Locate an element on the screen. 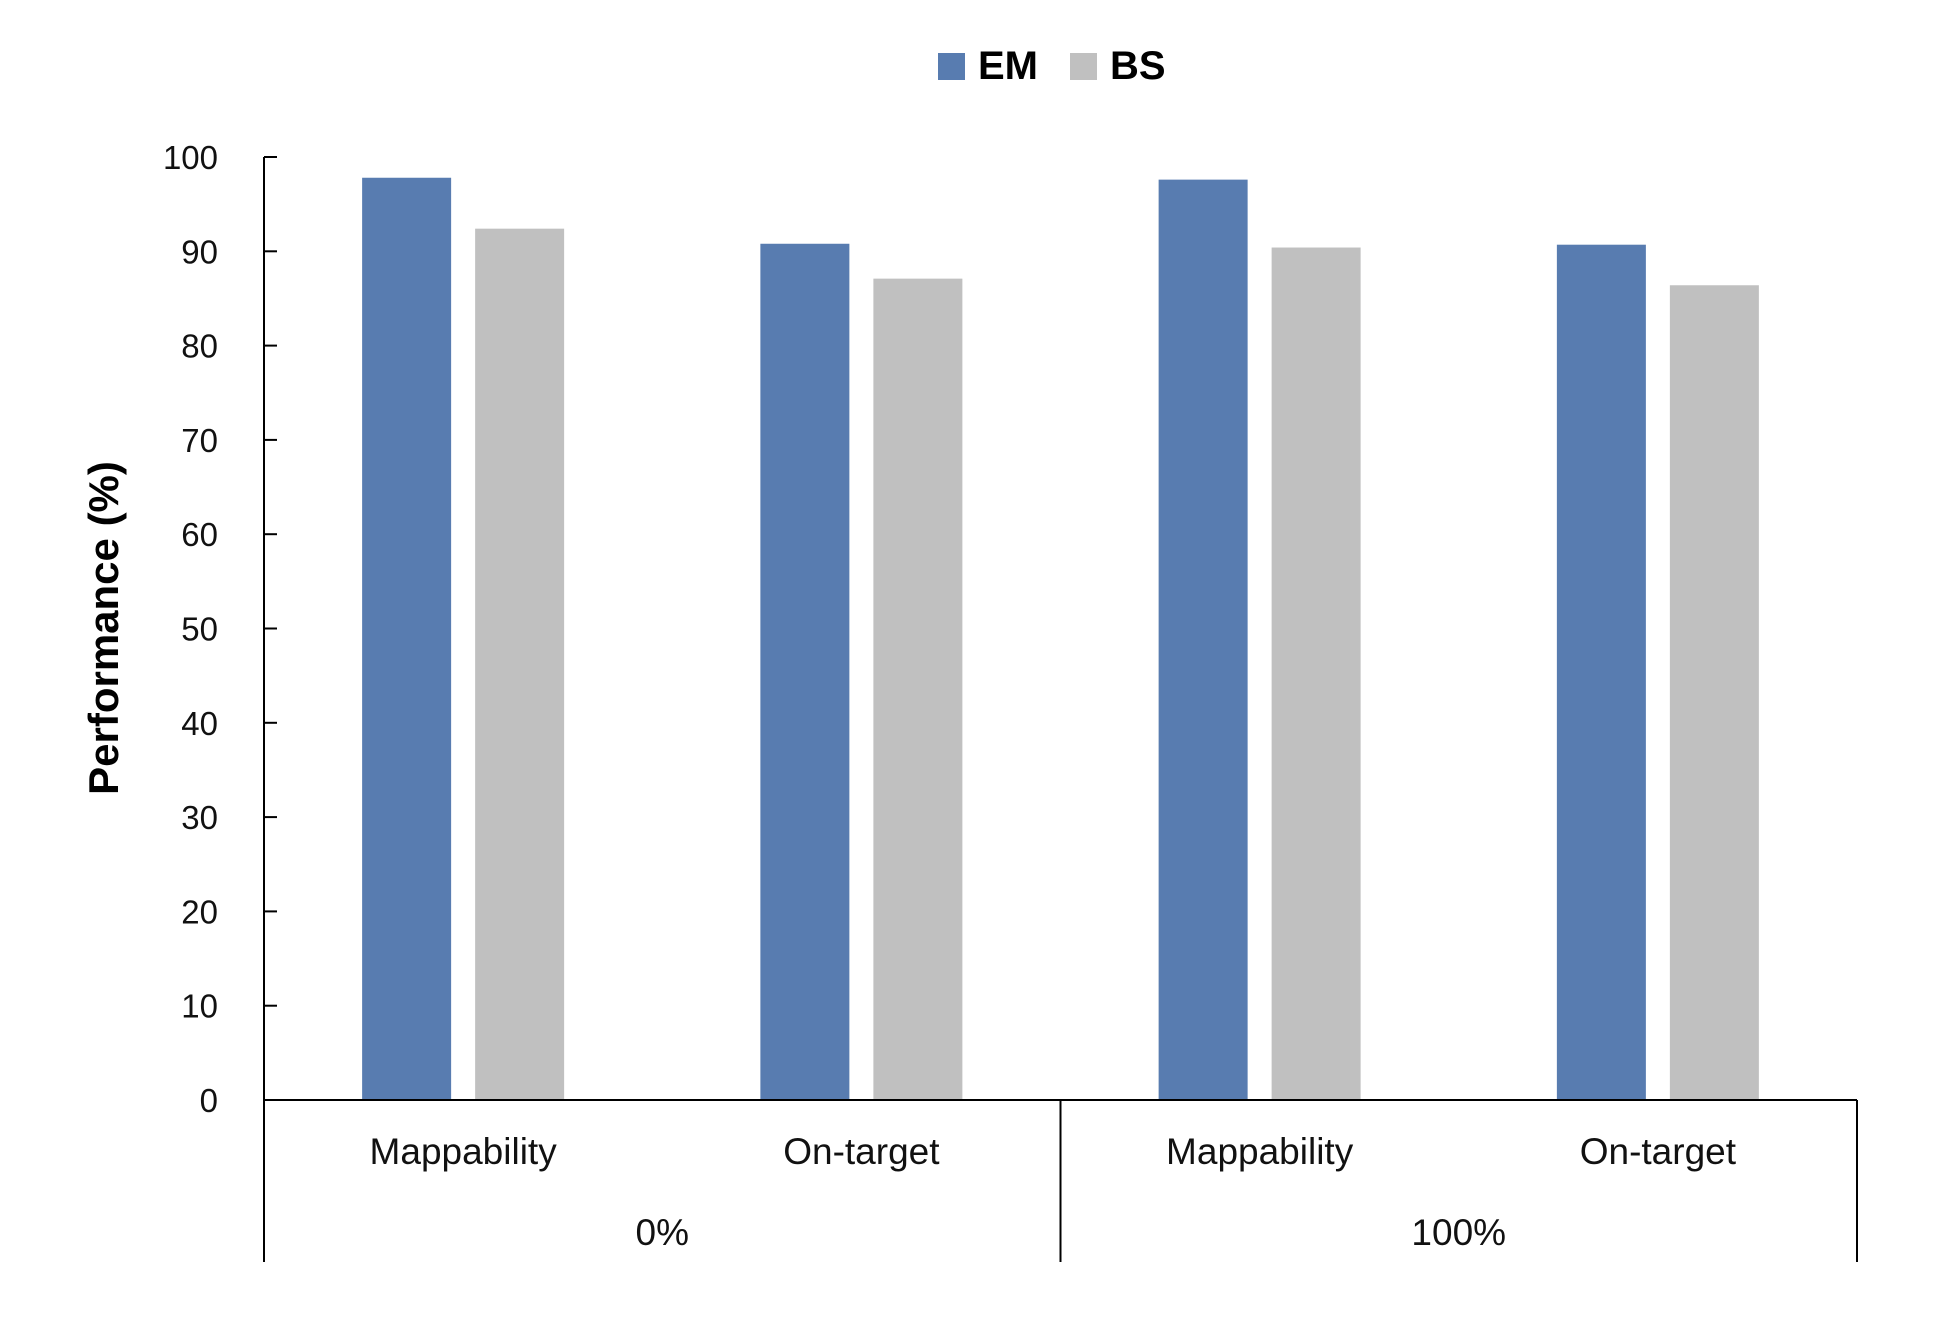 The height and width of the screenshot is (1318, 1942). y-tick-label: 100 is located at coordinates (190, 157).